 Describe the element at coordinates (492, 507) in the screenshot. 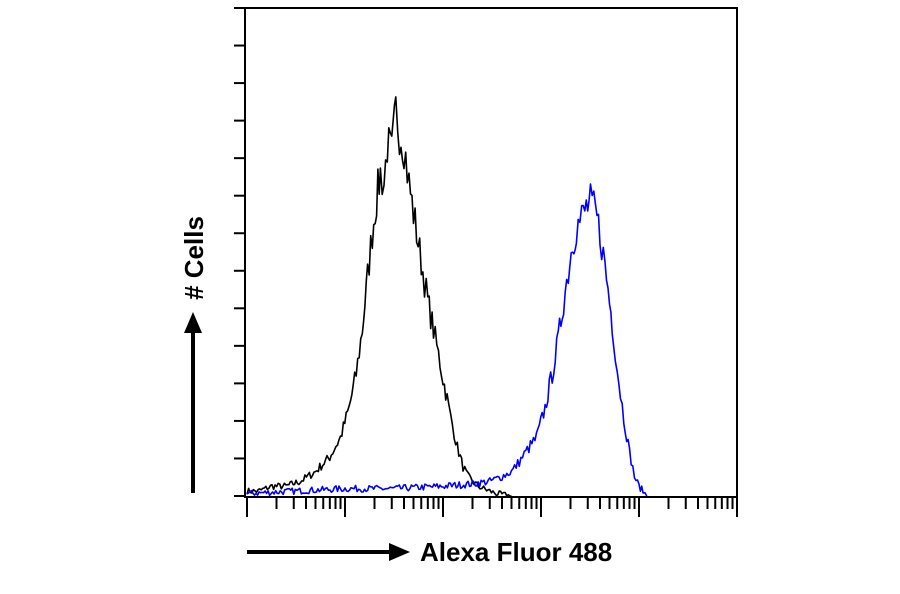

I see `x-axis-ticks` at that location.